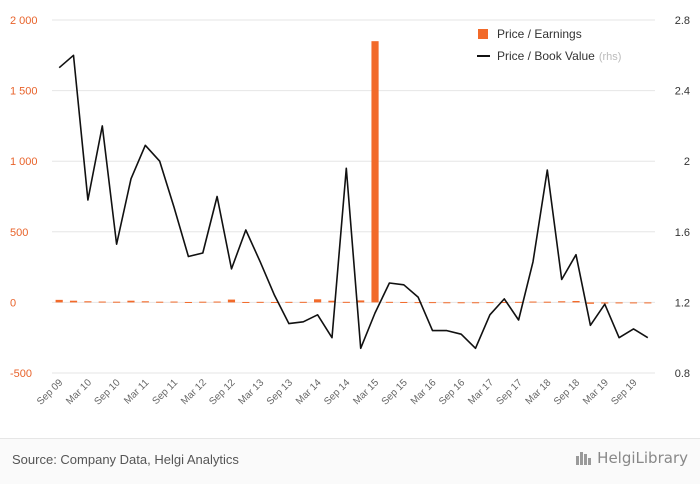 The height and width of the screenshot is (484, 700). Describe the element at coordinates (194, 392) in the screenshot. I see `x-tick-label: Mar 12` at that location.